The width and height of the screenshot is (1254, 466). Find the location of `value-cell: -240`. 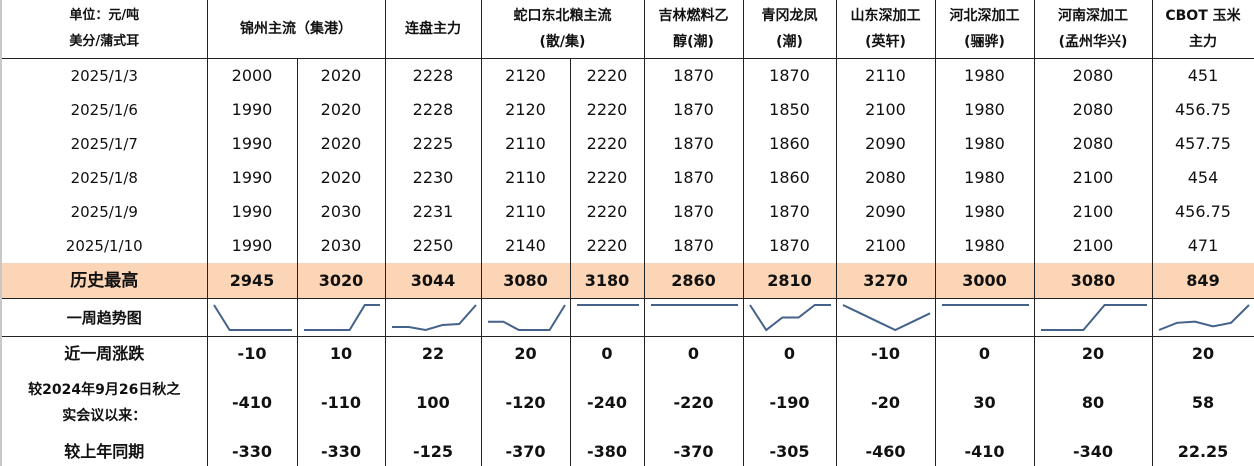

value-cell: -240 is located at coordinates (607, 403).